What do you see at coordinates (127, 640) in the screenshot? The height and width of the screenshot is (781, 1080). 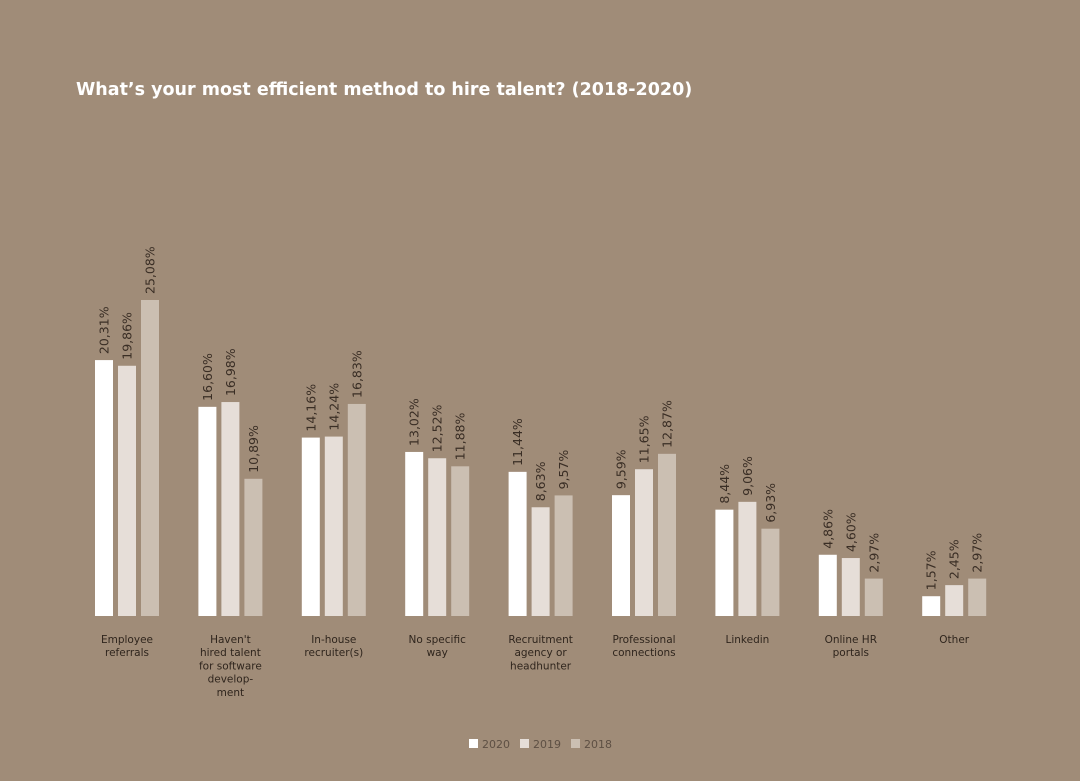 I see `category-label: Employee` at bounding box center [127, 640].